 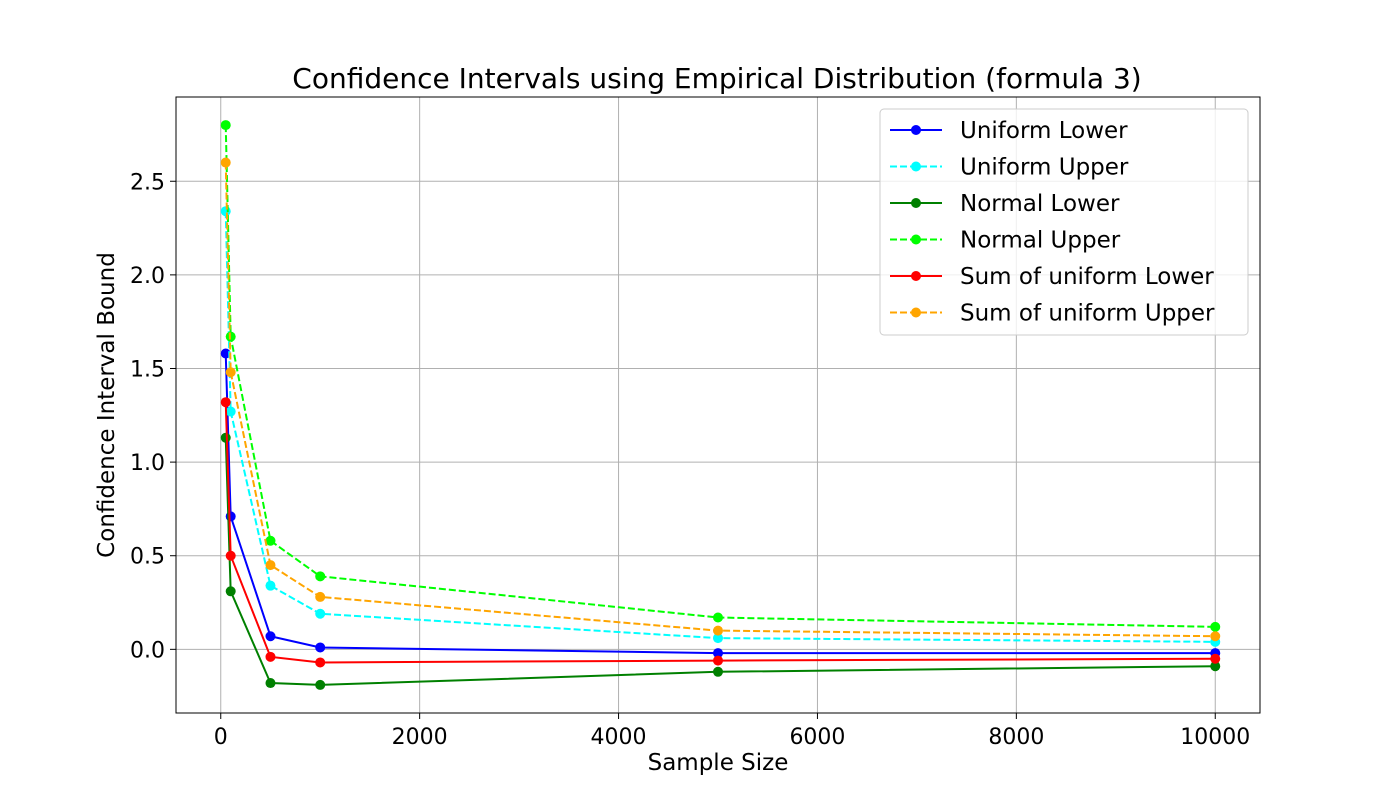 I want to click on x-tick-label: 0, so click(x=221, y=737).